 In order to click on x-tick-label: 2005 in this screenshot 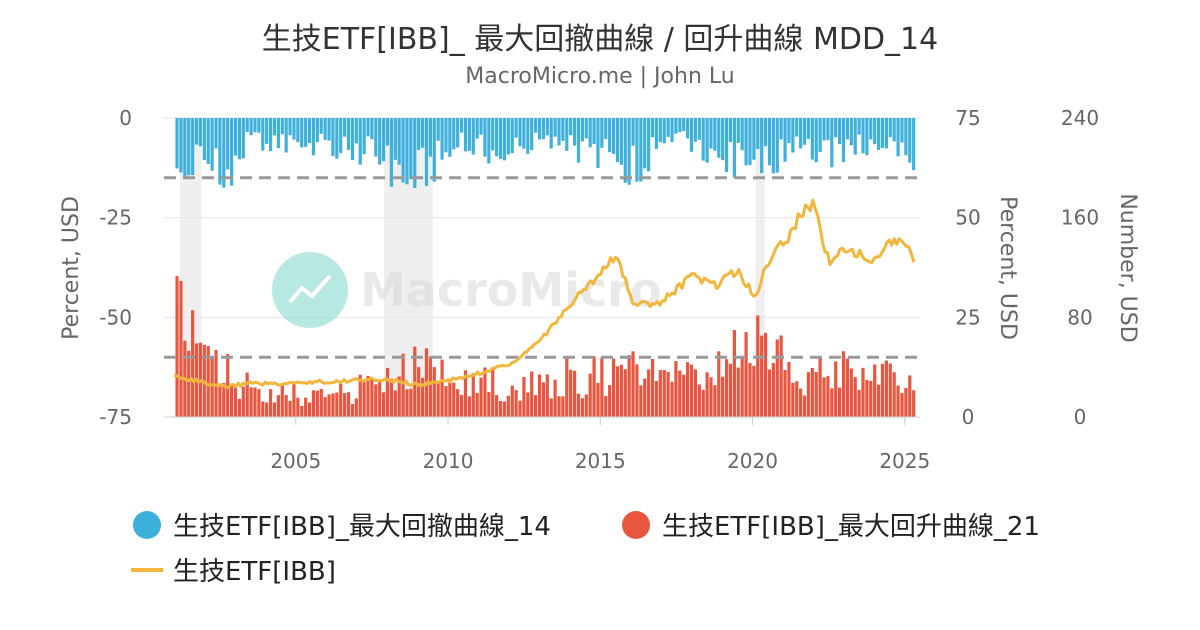, I will do `click(295, 461)`.